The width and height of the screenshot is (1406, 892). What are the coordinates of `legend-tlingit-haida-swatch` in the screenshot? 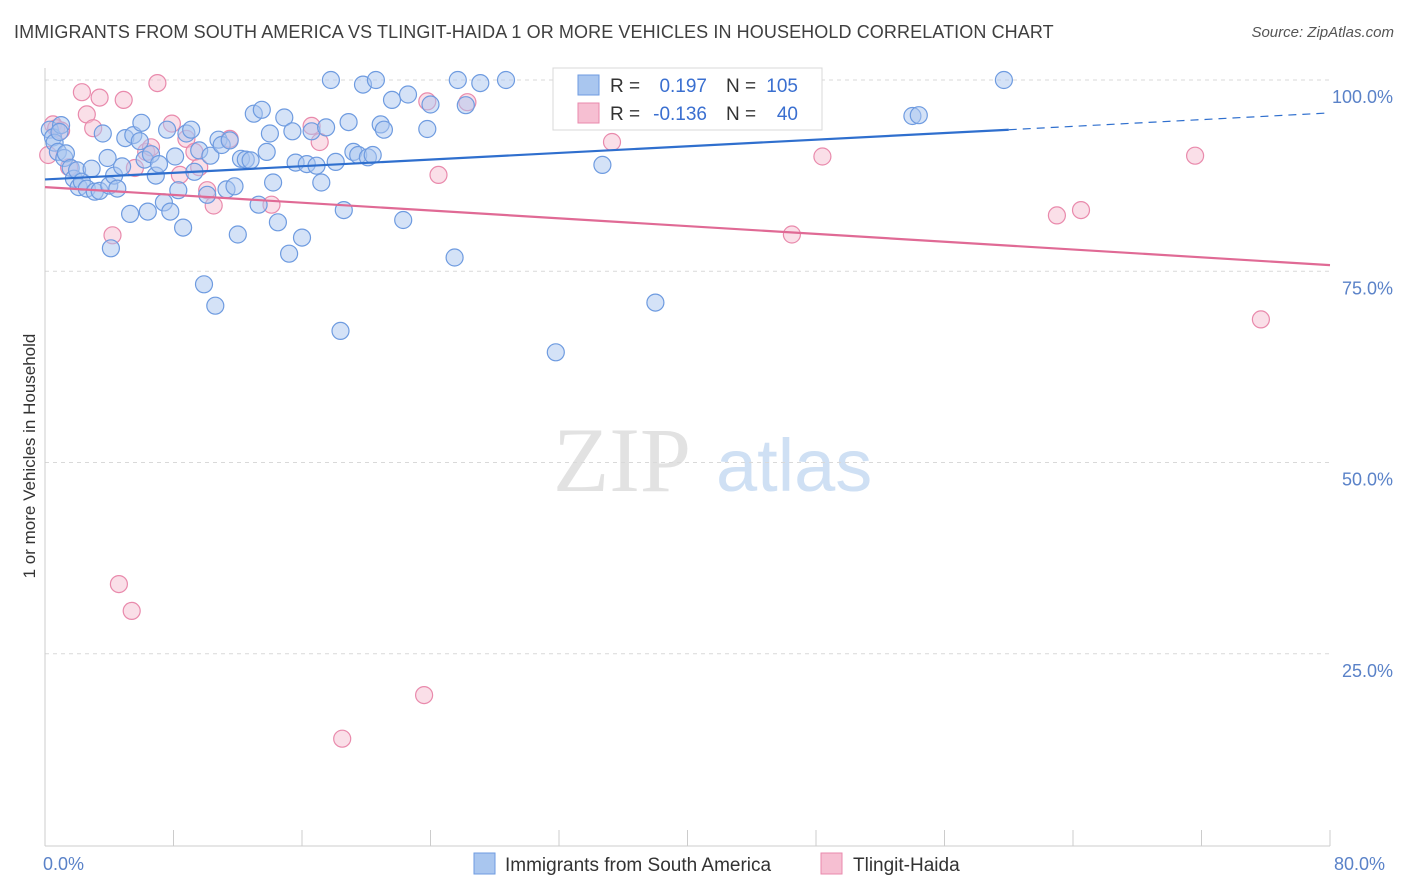 It's located at (831, 863).